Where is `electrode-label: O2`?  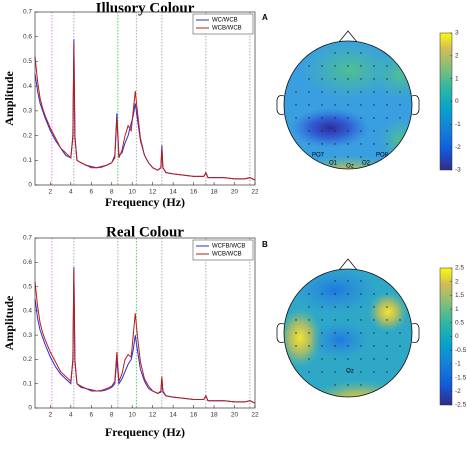
electrode-label: O2 is located at coordinates (366, 164).